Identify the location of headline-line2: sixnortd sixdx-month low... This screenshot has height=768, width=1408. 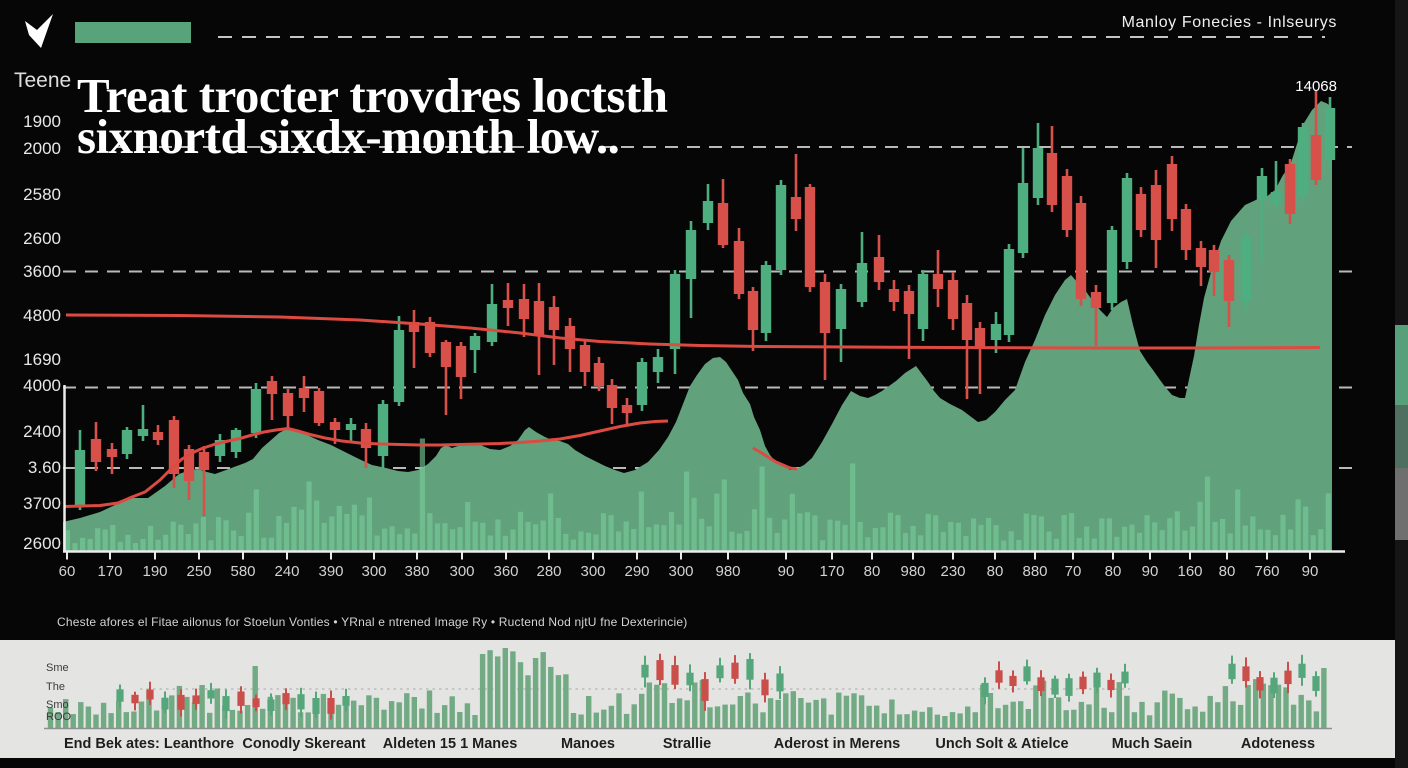
(348, 136).